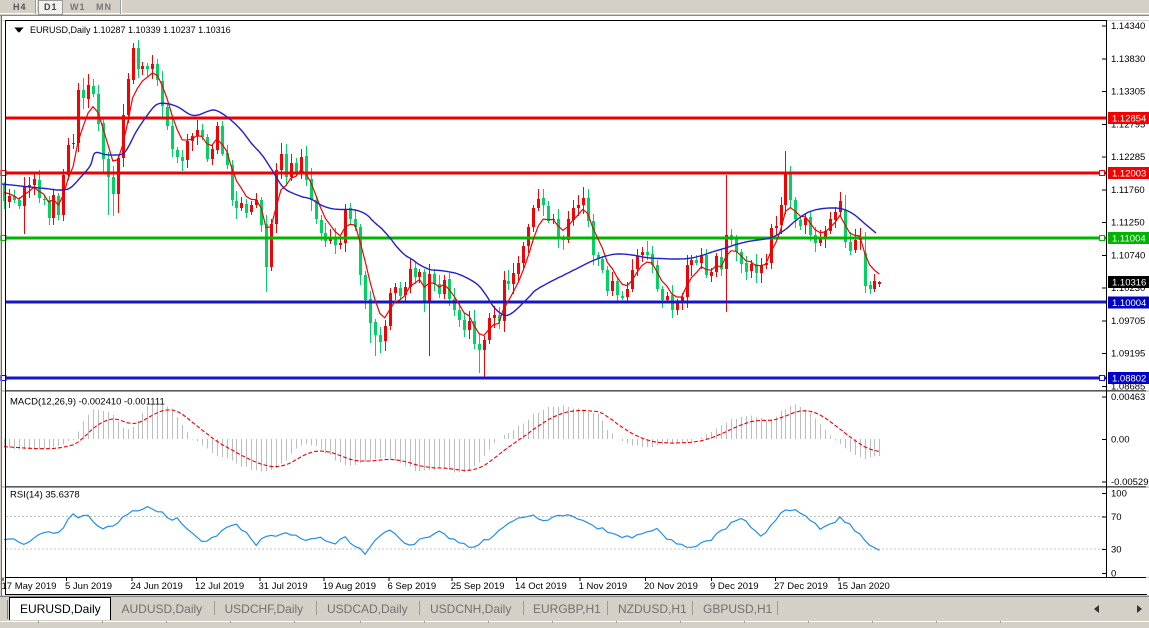  I want to click on svg-text: 6 Sep 2019, so click(412, 586).